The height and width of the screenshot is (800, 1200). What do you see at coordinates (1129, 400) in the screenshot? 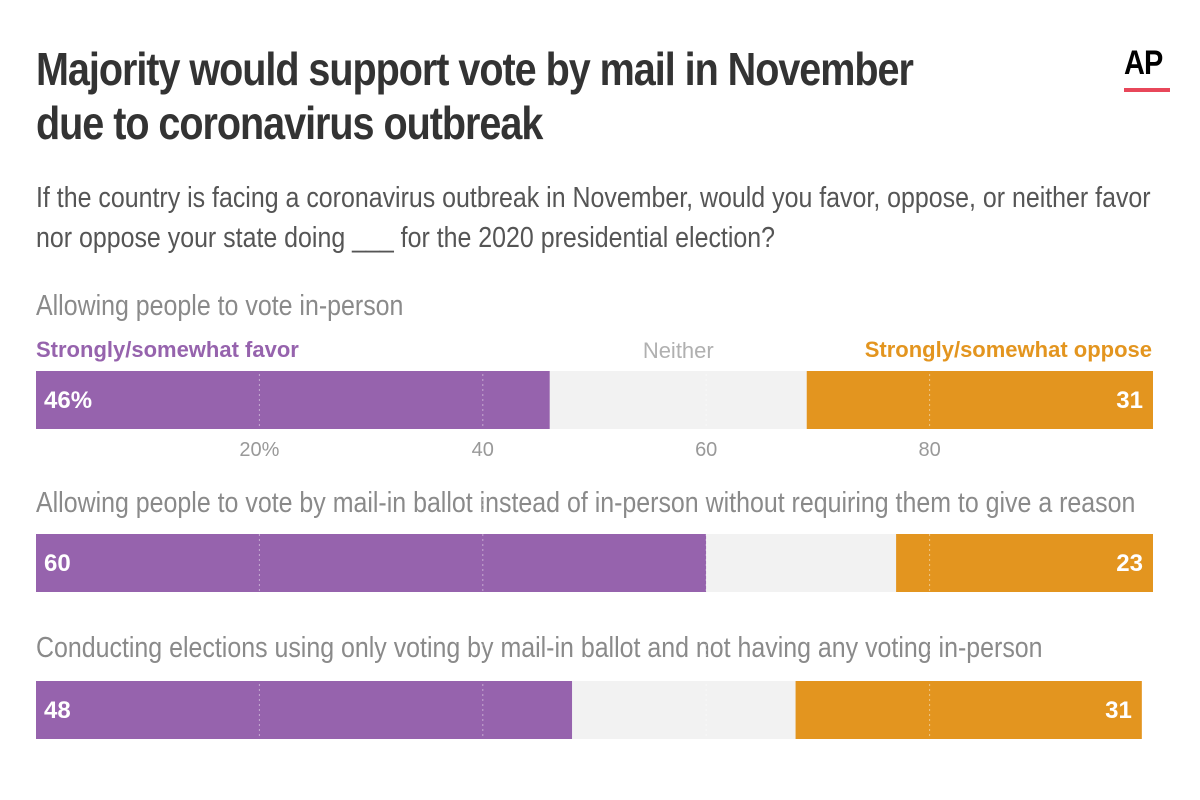
I see `oppose-value-label-1: 31` at bounding box center [1129, 400].